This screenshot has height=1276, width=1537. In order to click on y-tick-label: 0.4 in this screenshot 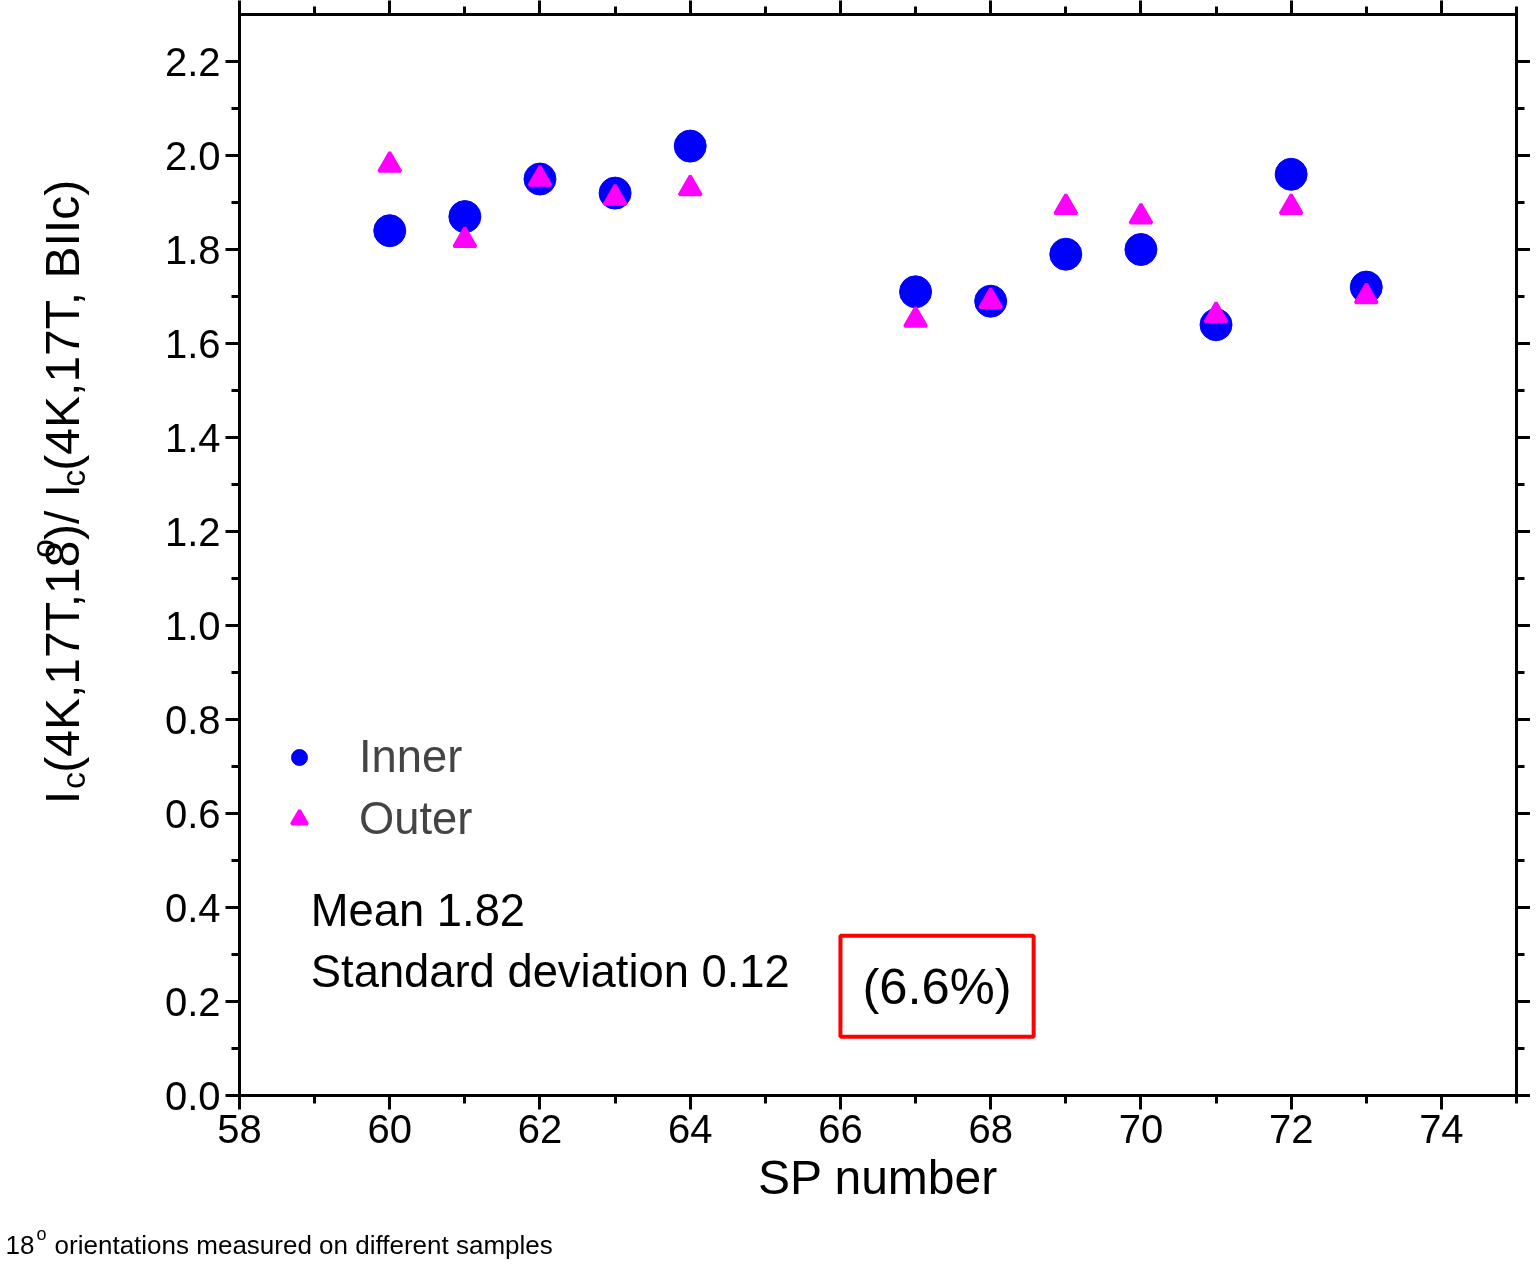, I will do `click(192, 907)`.